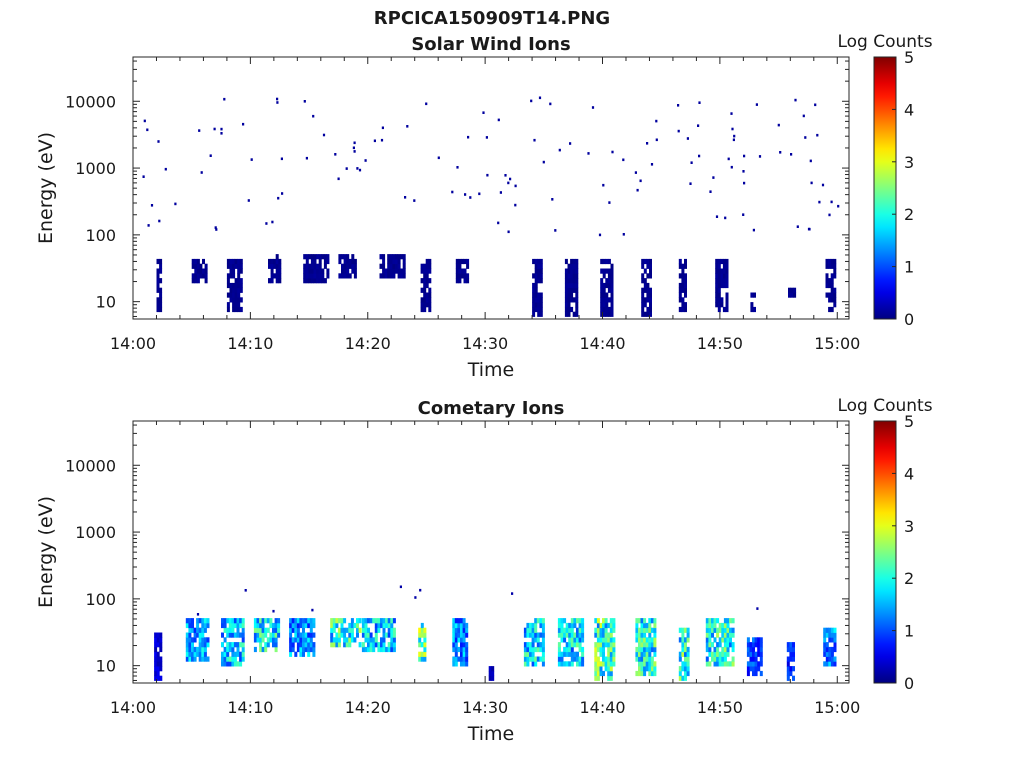  What do you see at coordinates (837, 343) in the screenshot?
I see `x-tick-label: 15:00` at bounding box center [837, 343].